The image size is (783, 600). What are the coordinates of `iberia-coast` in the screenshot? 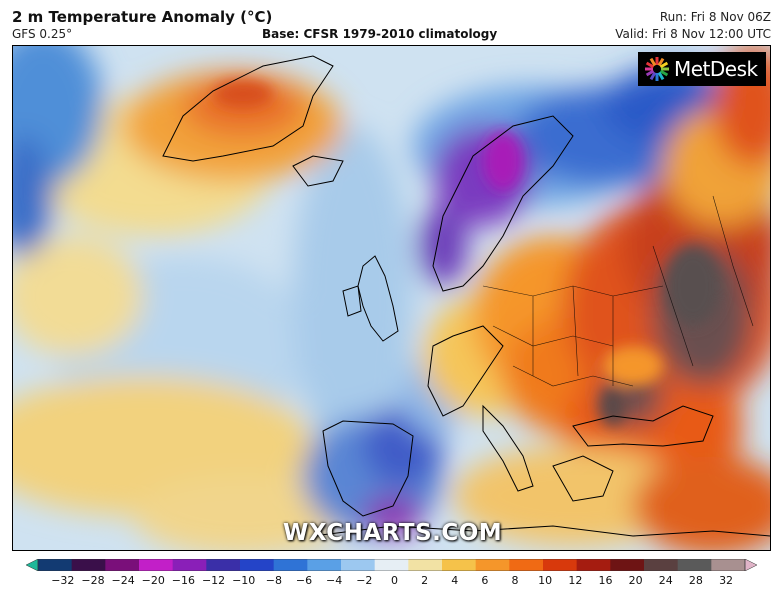 It's located at (368, 468).